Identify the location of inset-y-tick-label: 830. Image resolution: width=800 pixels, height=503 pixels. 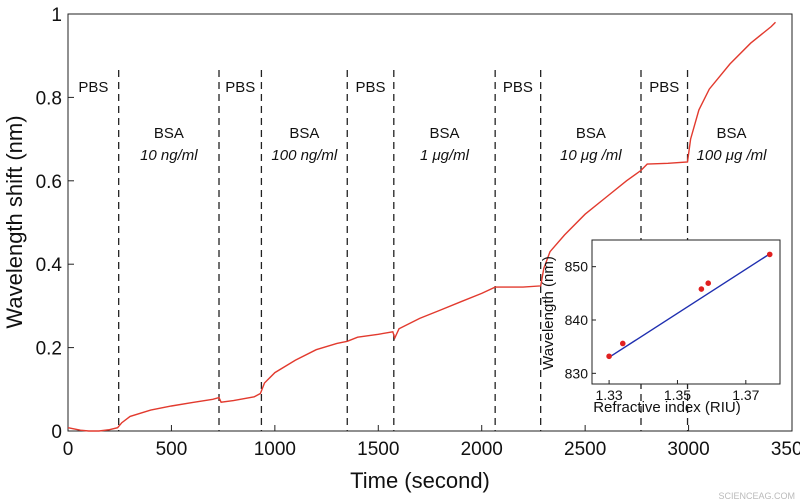
(577, 373).